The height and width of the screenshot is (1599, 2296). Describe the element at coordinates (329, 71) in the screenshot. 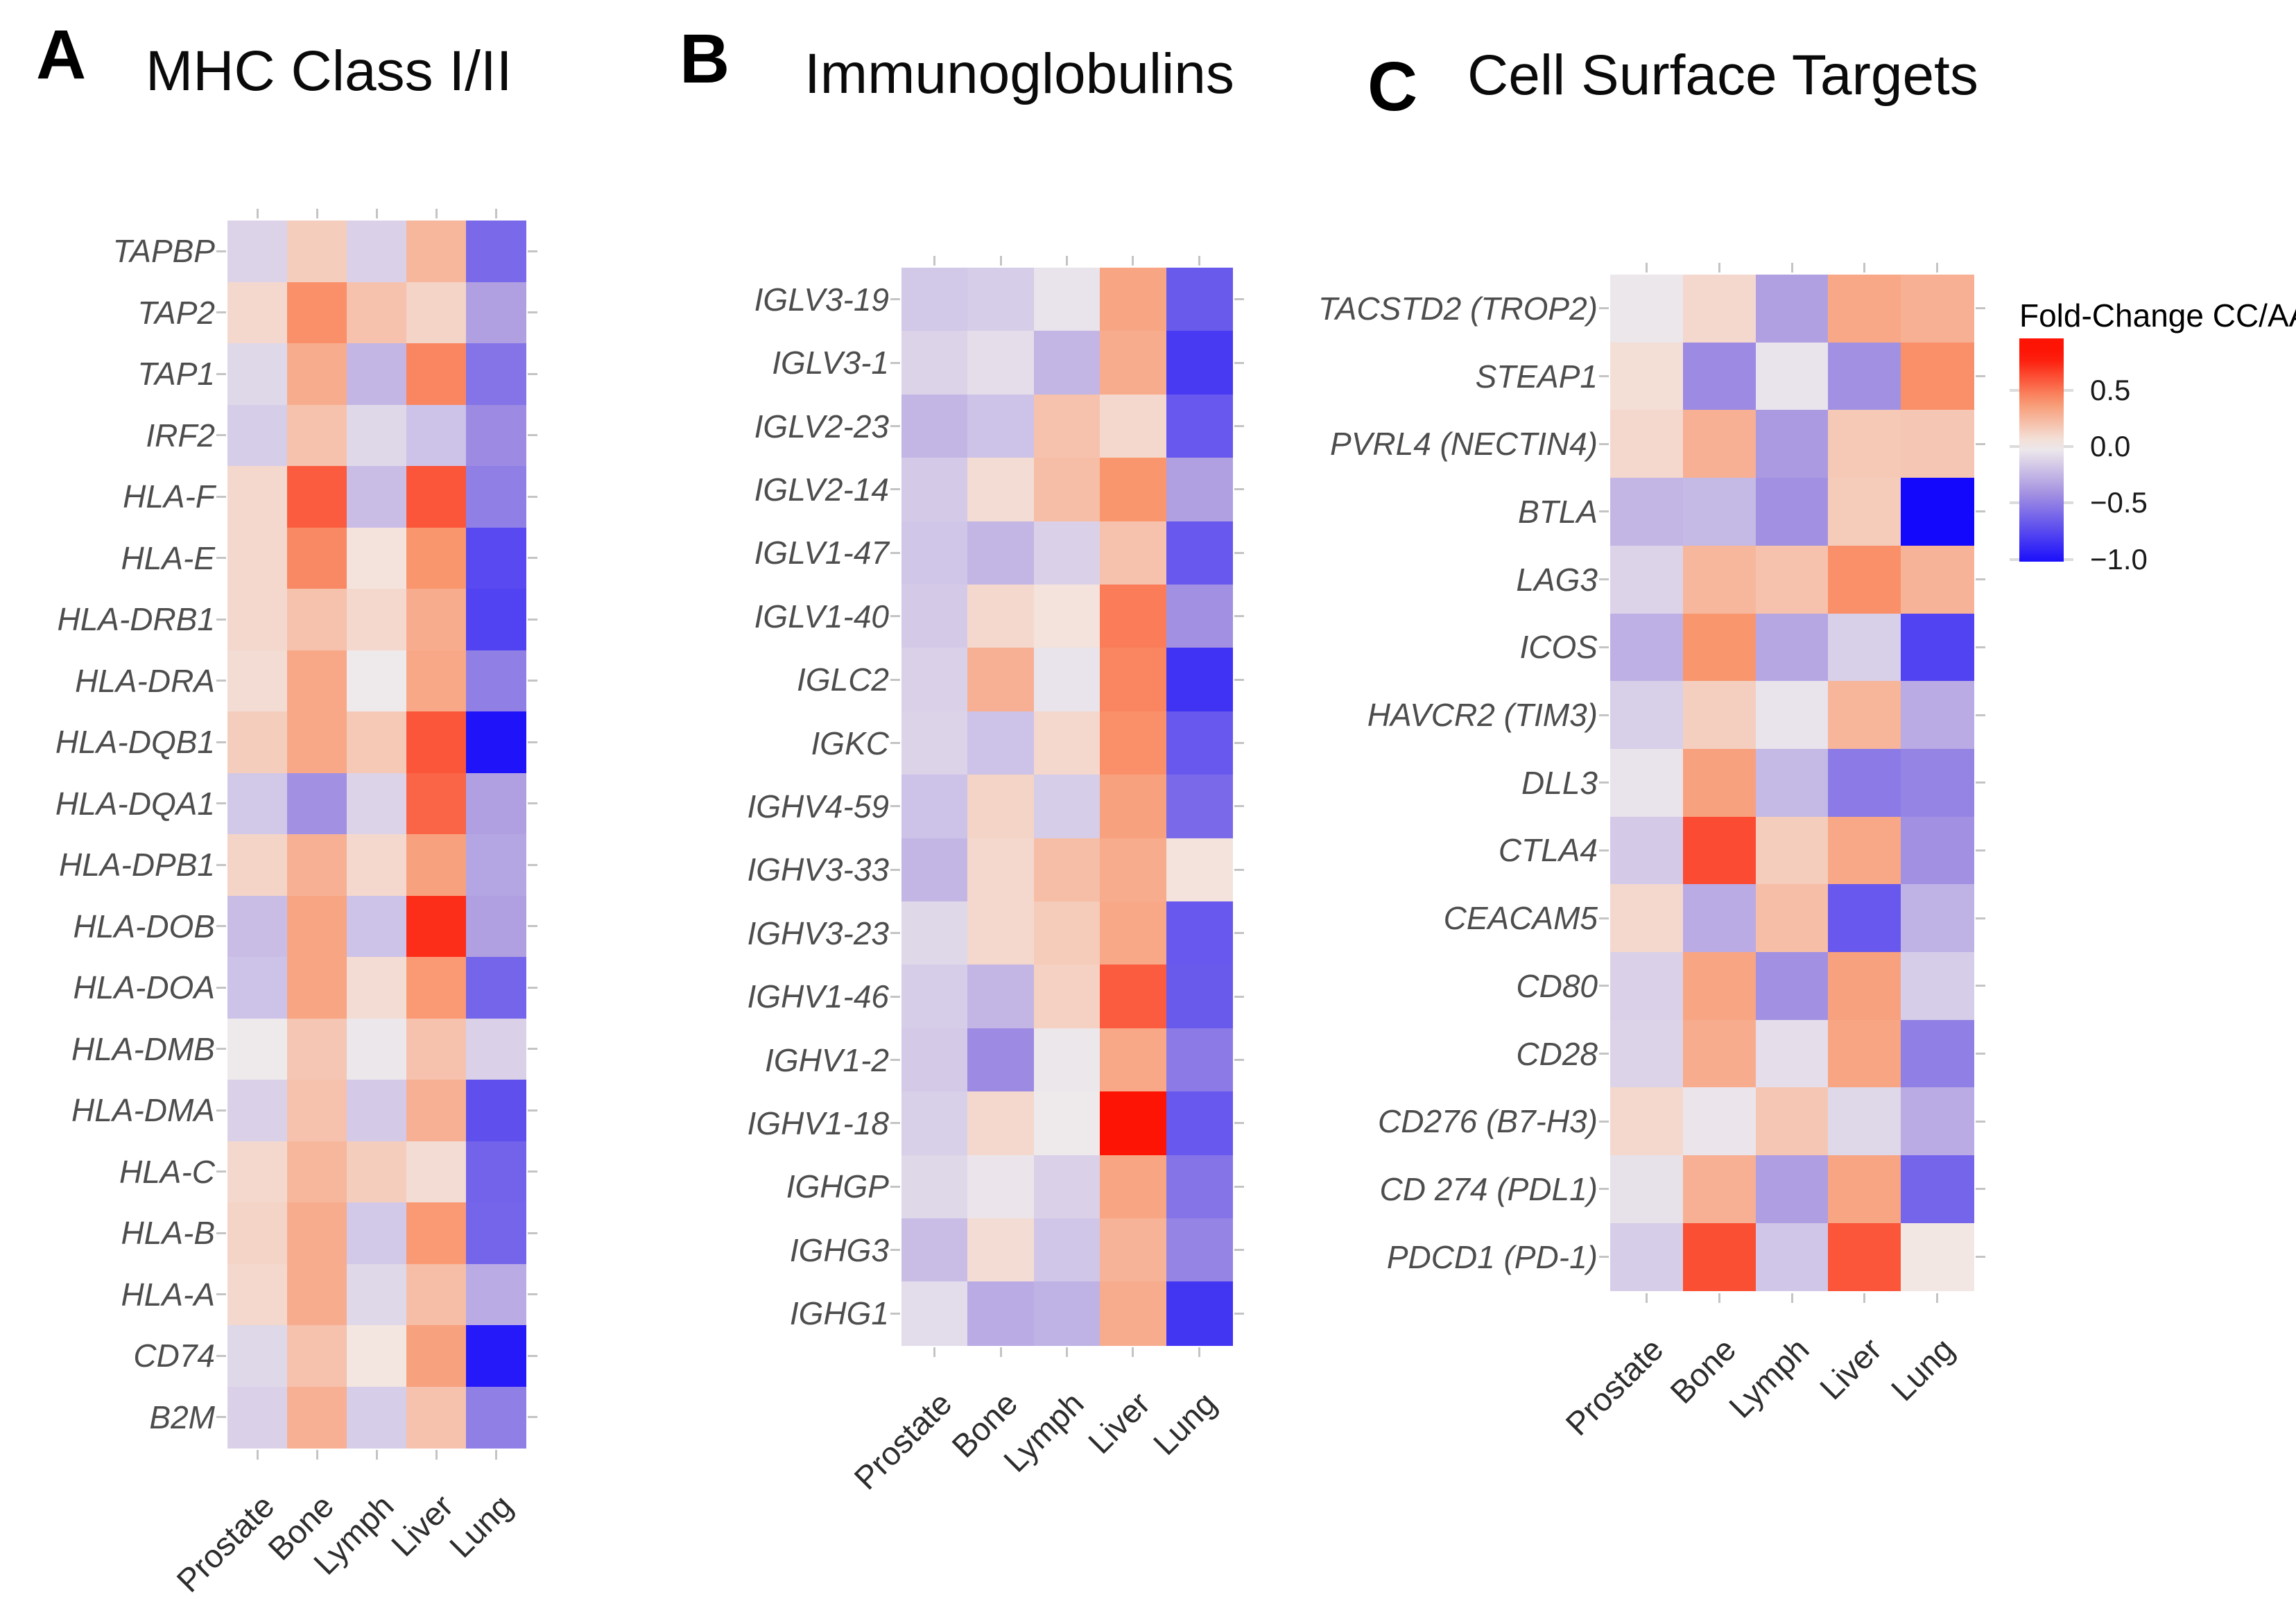

I see `panel-a-title: MHC Class I/II` at that location.